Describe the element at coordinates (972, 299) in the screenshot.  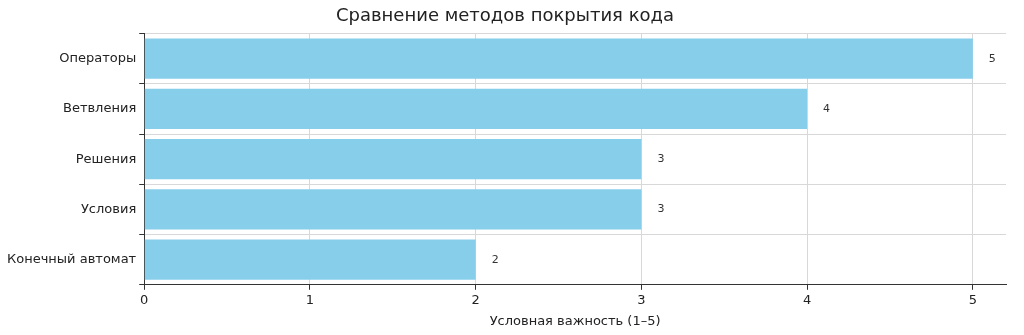
I see `x-tick-label: 5` at that location.